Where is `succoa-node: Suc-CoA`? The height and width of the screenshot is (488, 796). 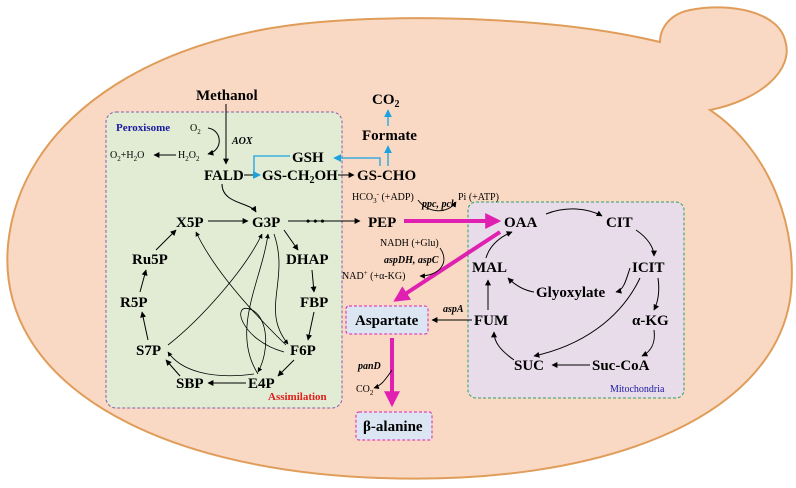
succoa-node: Suc-CoA is located at coordinates (621, 366).